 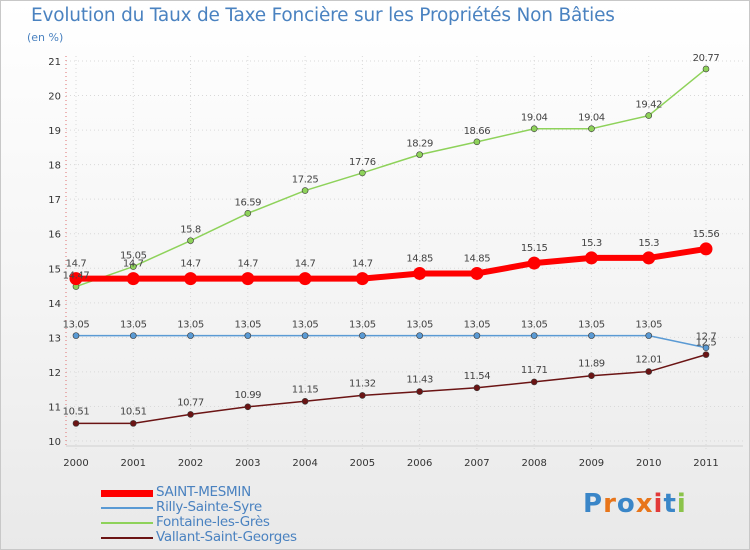 I want to click on x-tick-label: 2006, so click(x=419, y=463).